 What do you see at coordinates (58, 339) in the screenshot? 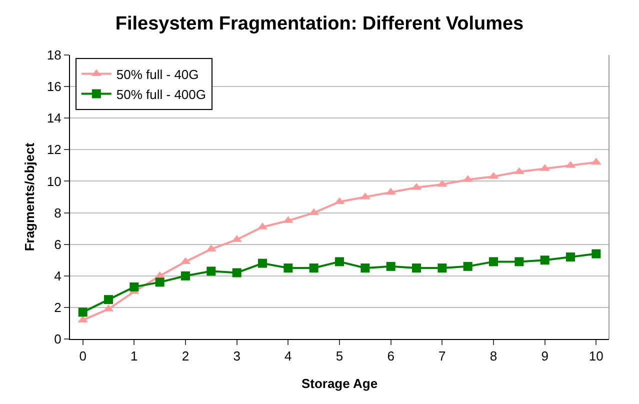
I see `y-tick-label: 0` at bounding box center [58, 339].